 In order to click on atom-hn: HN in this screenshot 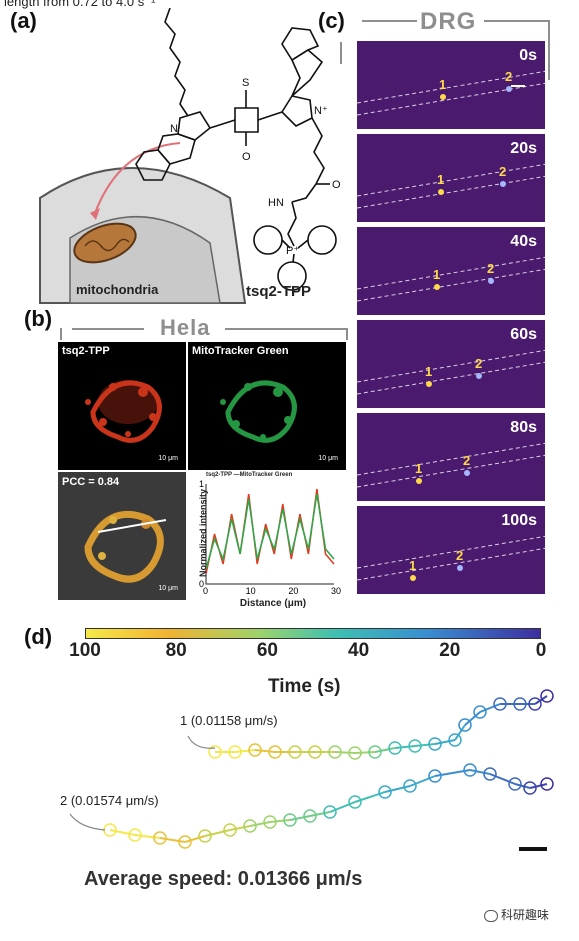, I will do `click(276, 203)`.